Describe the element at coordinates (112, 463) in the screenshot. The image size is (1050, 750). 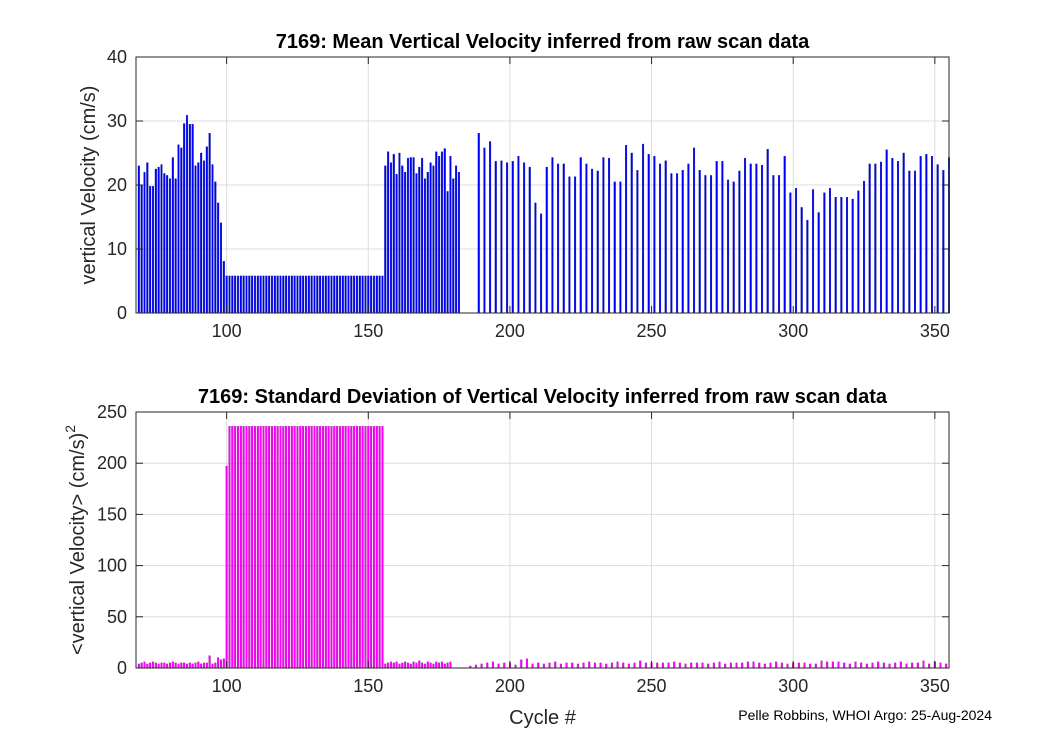
I see `std-velocity-y-tick-label: 200` at that location.